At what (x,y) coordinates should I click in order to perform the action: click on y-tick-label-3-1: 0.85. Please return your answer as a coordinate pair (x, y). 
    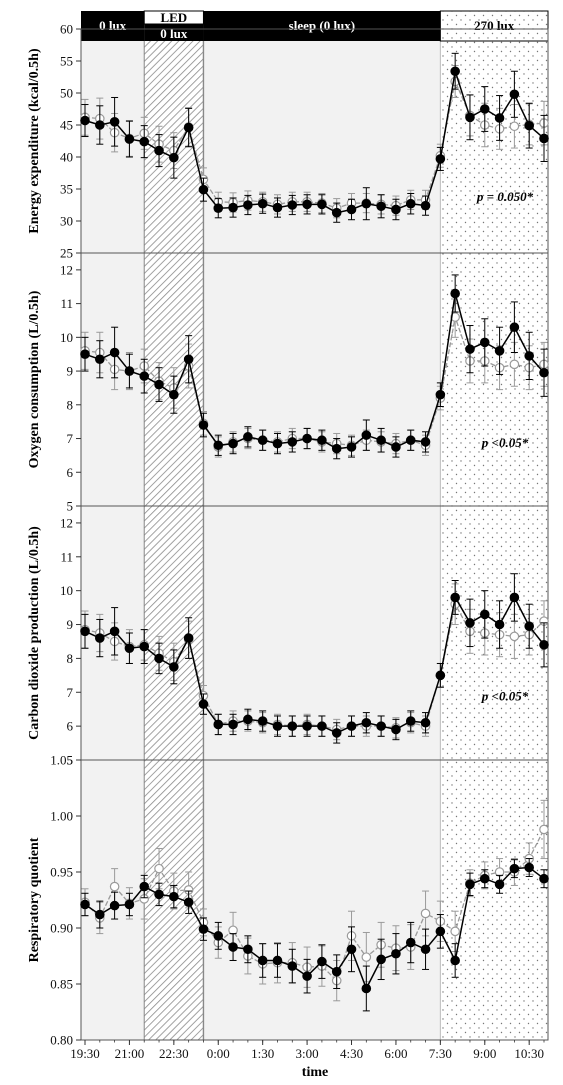
    Looking at the image, I should click on (61, 984).